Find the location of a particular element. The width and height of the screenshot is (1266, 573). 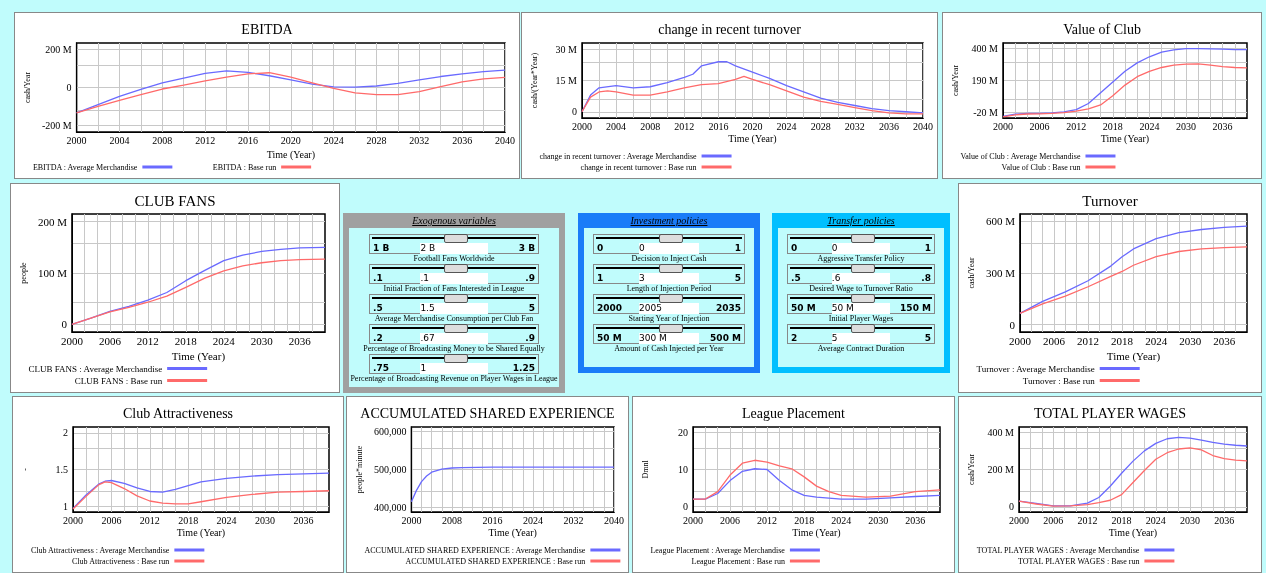

text: .75 is located at coordinates (381, 368).